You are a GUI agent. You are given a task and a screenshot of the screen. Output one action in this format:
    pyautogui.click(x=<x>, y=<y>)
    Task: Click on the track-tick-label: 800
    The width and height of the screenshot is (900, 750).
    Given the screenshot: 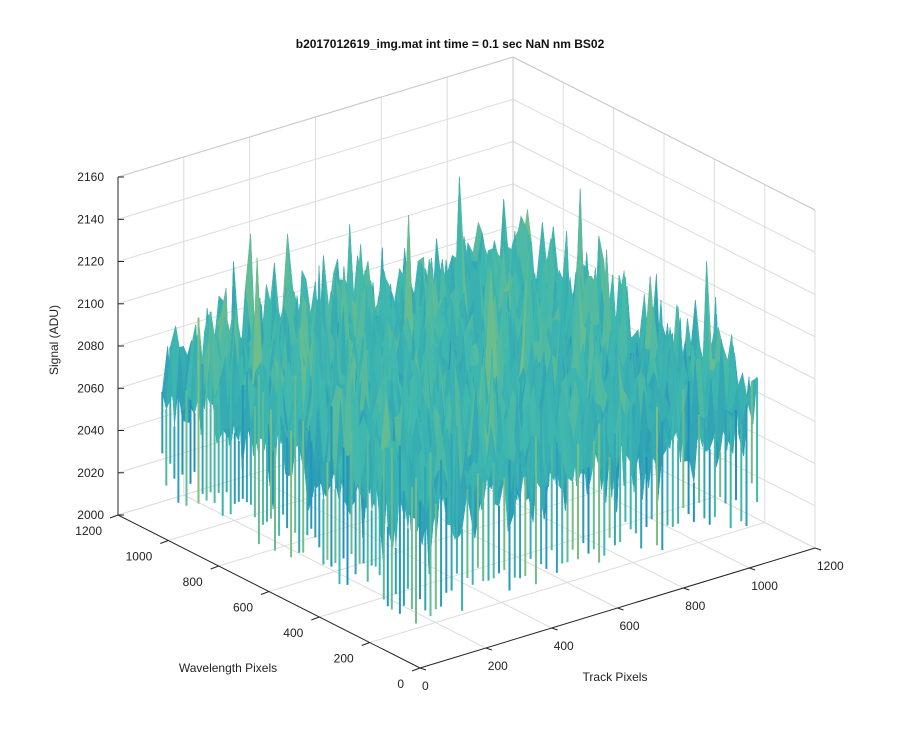 What is the action you would take?
    pyautogui.click(x=695, y=606)
    